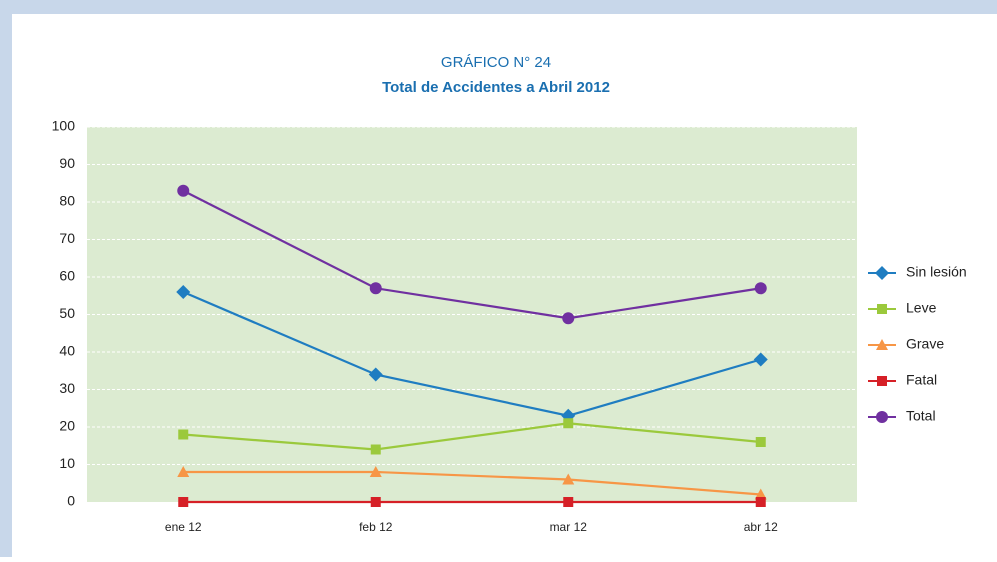  Describe the element at coordinates (67, 238) in the screenshot. I see `y-tick-label: 70` at that location.